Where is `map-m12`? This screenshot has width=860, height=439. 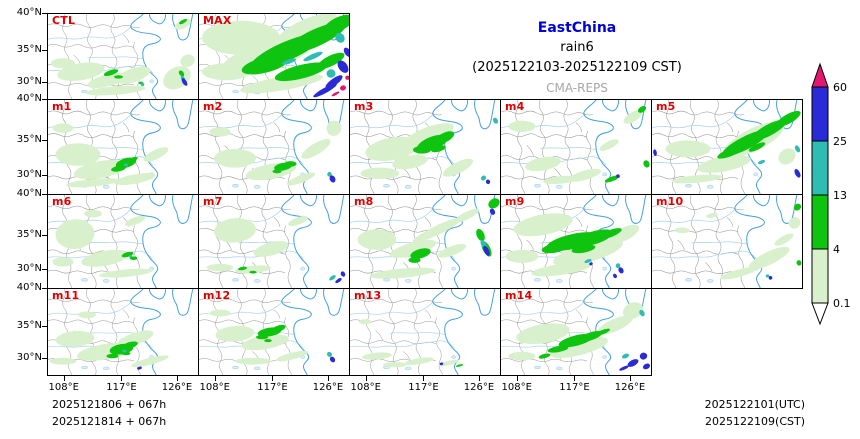
map-m12 is located at coordinates (272, 332).